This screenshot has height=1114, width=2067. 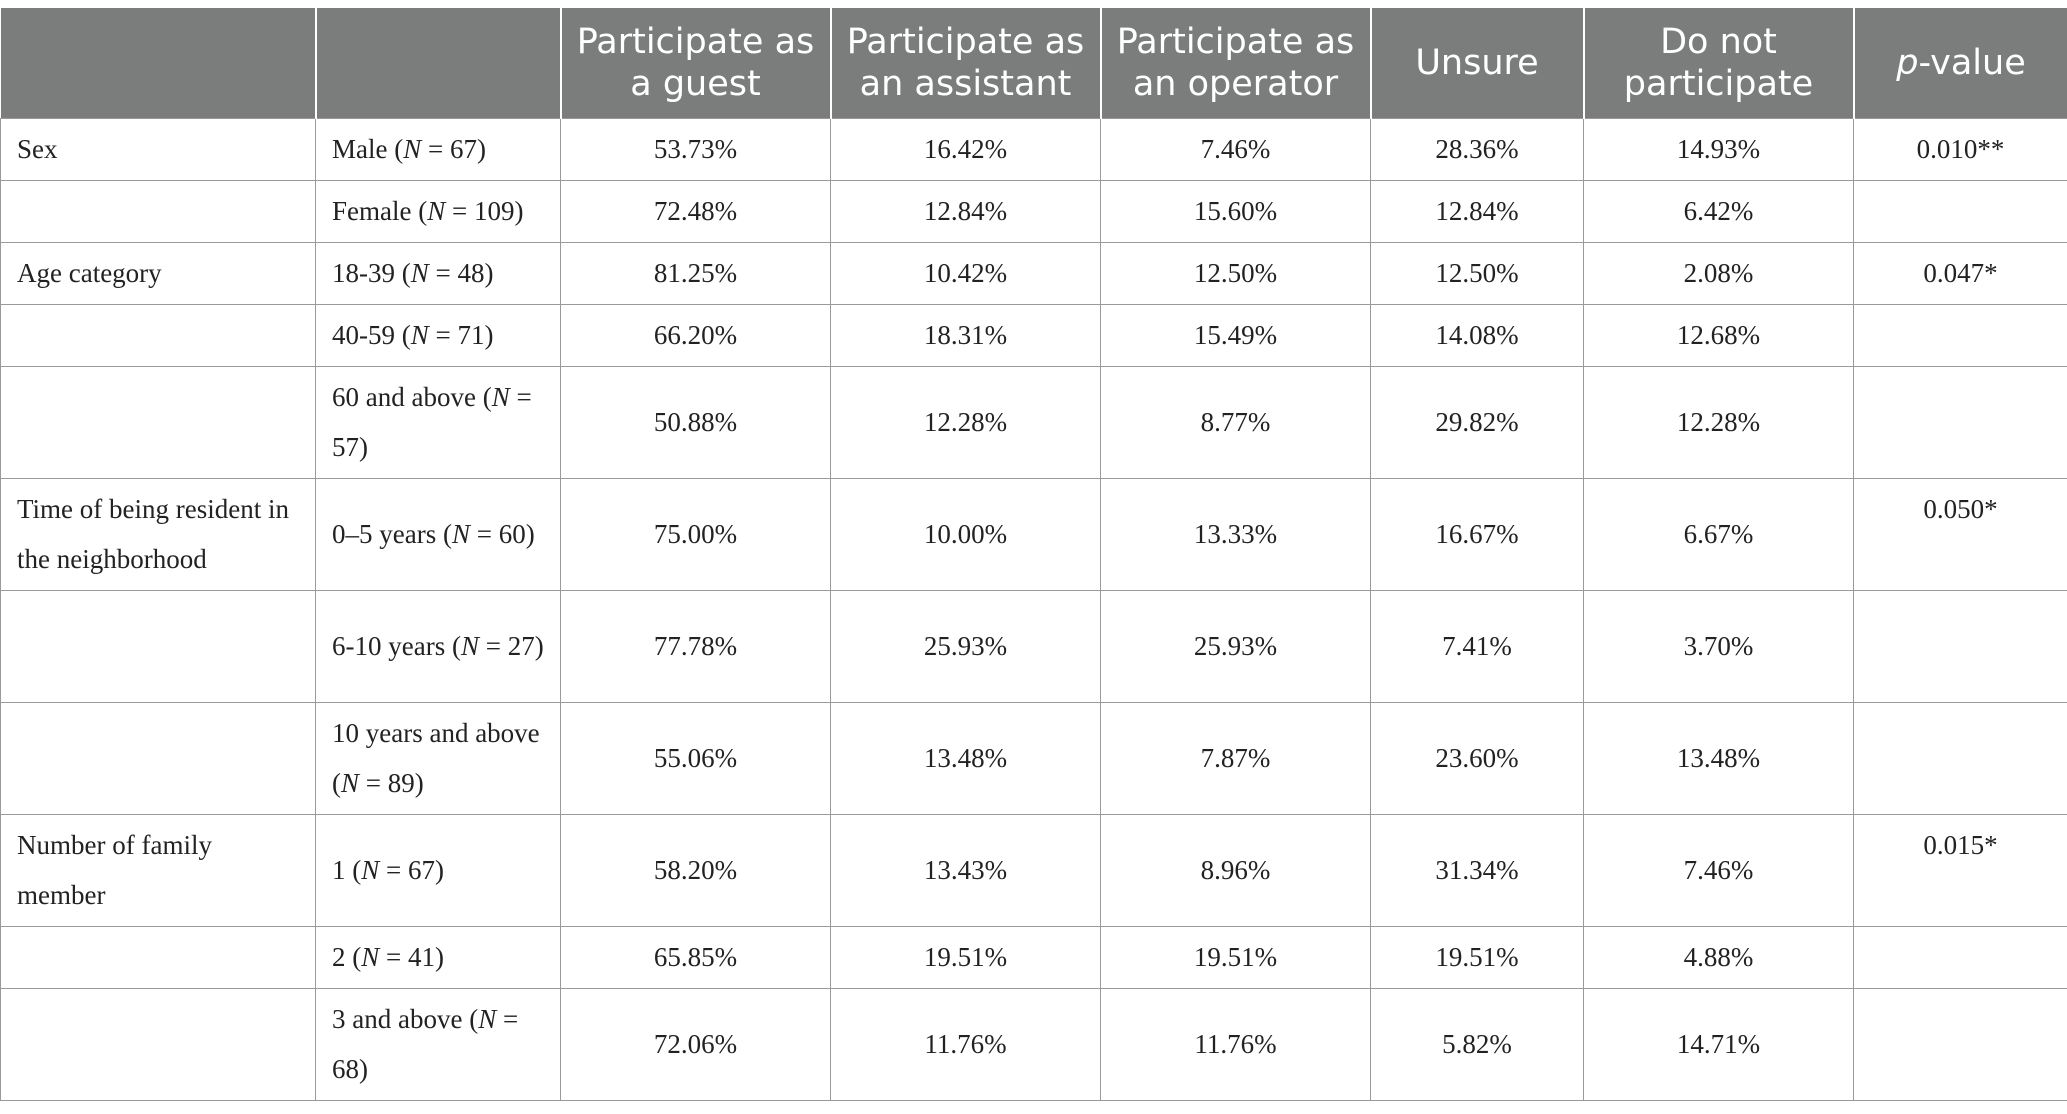 I want to click on group-cell: Female (N = 109), so click(x=438, y=211).